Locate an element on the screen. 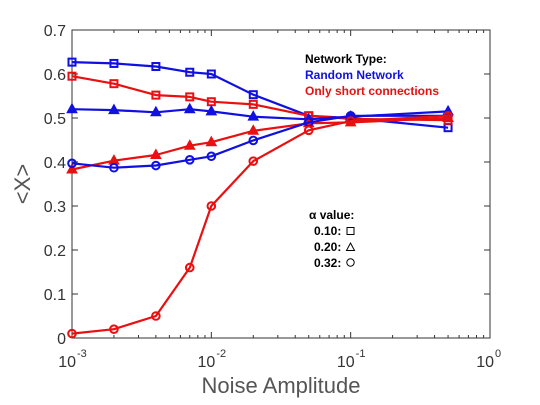 Image resolution: width=540 pixels, height=405 pixels. triangle-marker-icon is located at coordinates (350, 246).